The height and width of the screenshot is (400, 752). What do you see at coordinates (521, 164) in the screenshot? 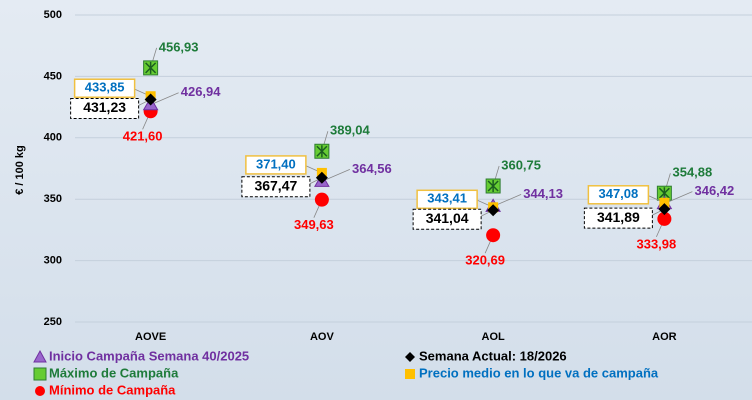
I see `data-label: 360,75` at bounding box center [521, 164].